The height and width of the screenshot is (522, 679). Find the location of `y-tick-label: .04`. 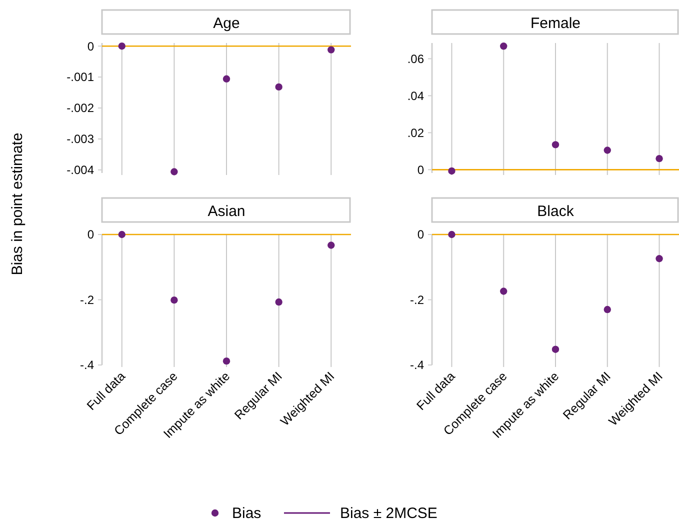

y-tick-label: .04 is located at coordinates (415, 95).